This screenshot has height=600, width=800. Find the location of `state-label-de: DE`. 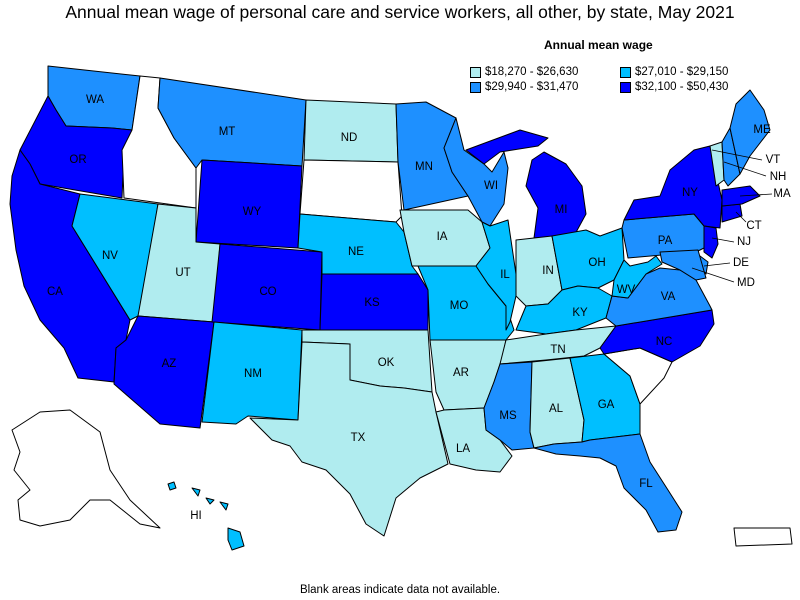

state-label-de: DE is located at coordinates (741, 263).